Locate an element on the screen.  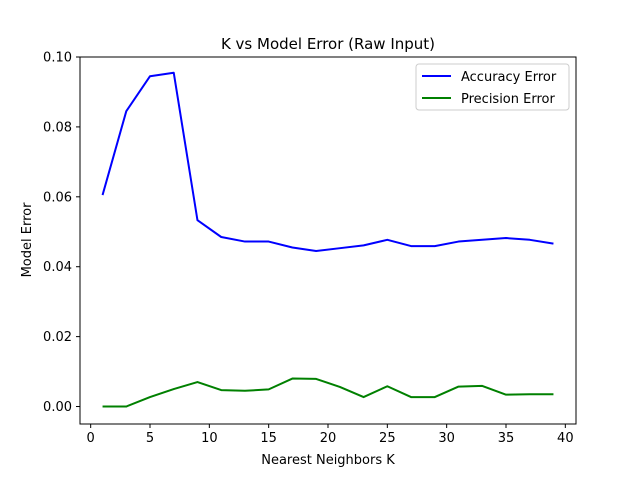
x-tick-label: 20 is located at coordinates (328, 438).